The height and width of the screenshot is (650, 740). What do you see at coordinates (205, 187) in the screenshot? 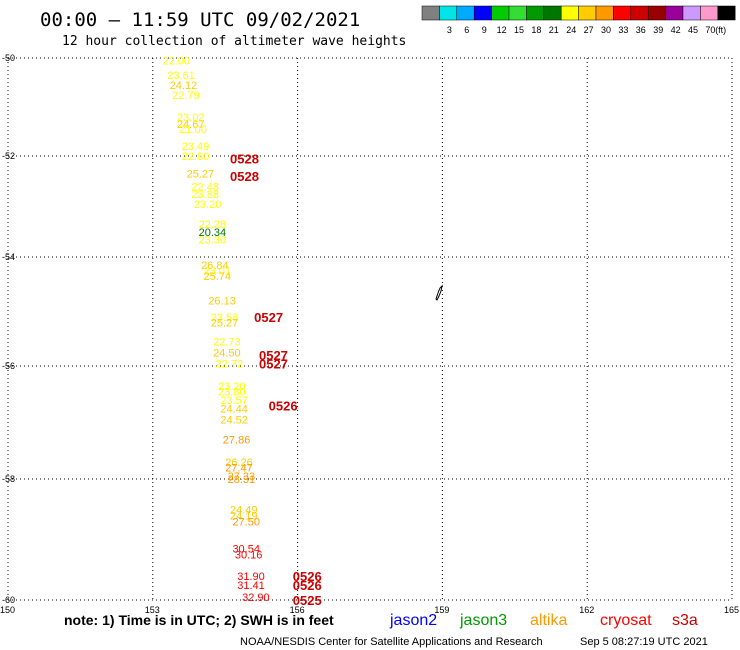
I see `wave-height-value: 22.48` at bounding box center [205, 187].